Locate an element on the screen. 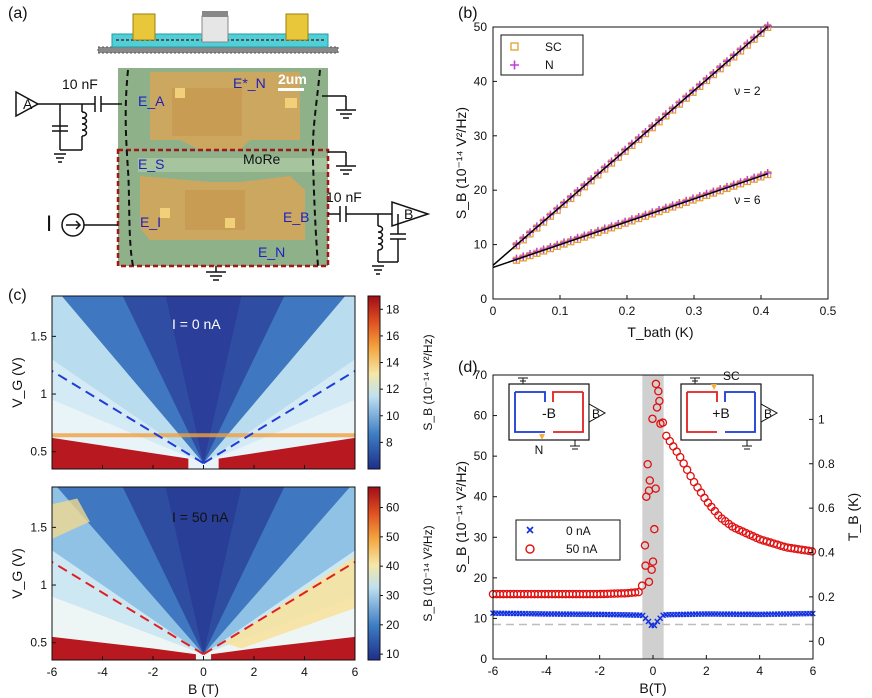  x-tick-label-c: -2 is located at coordinates (153, 672).